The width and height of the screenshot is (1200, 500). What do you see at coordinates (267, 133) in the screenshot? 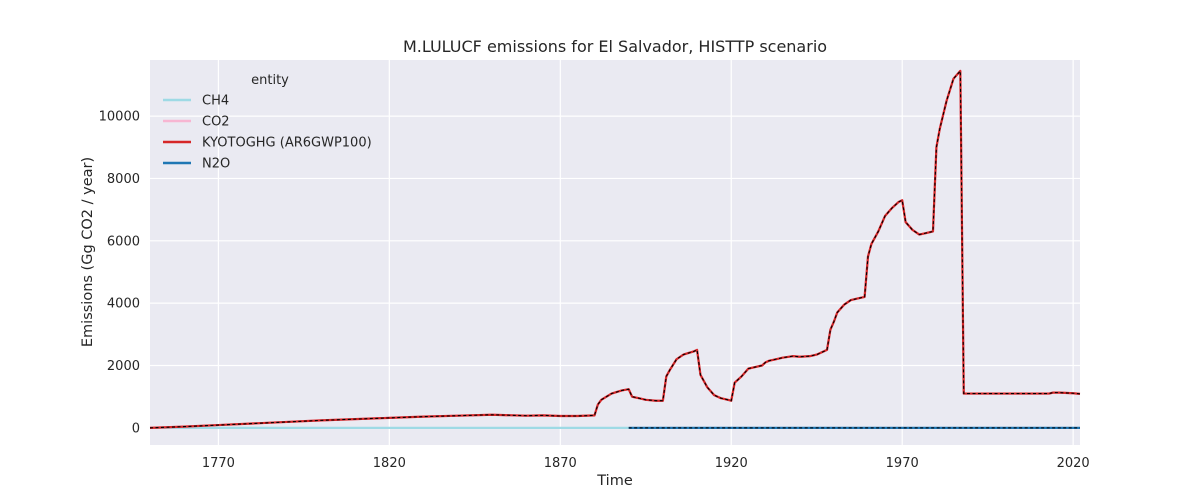
I see `legend-entries: CH4 CO2 KYOTOGHG (AR6GWP100) N2O` at bounding box center [267, 133].